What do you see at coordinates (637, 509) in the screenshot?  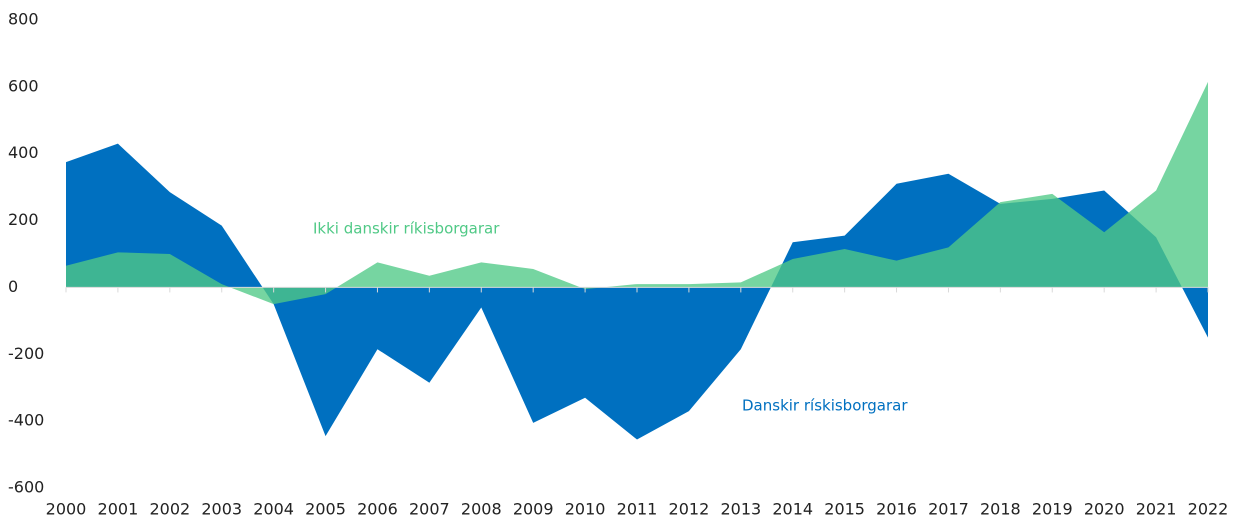 I see `x-tick-label: 2011` at bounding box center [637, 509].